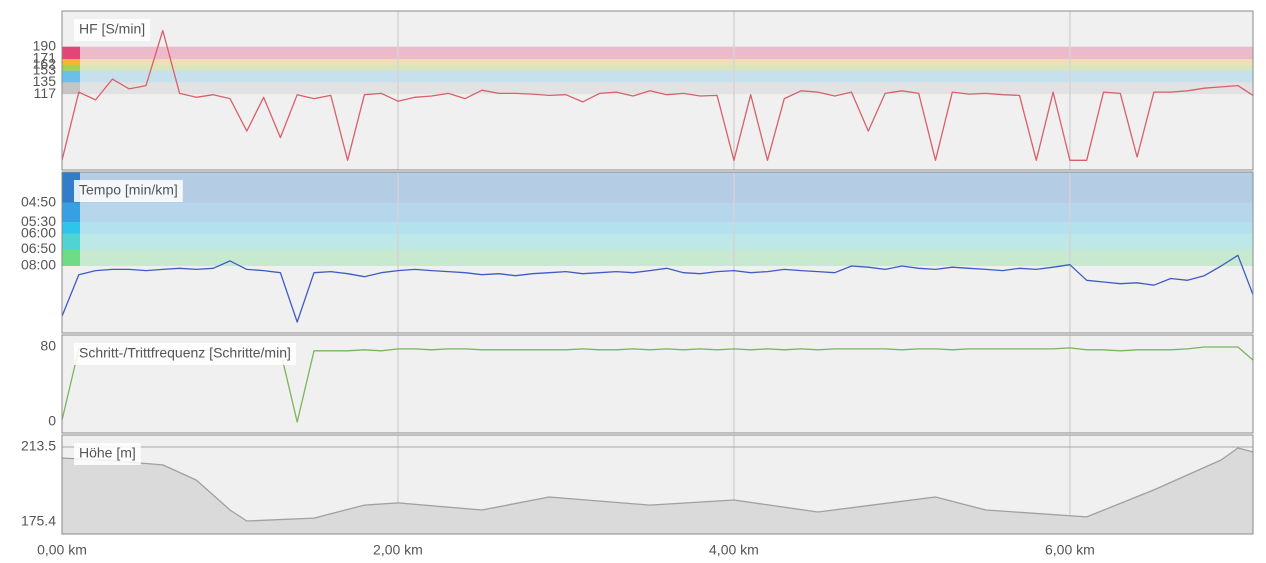  I want to click on panel-title: HF [S/min], so click(112, 29).